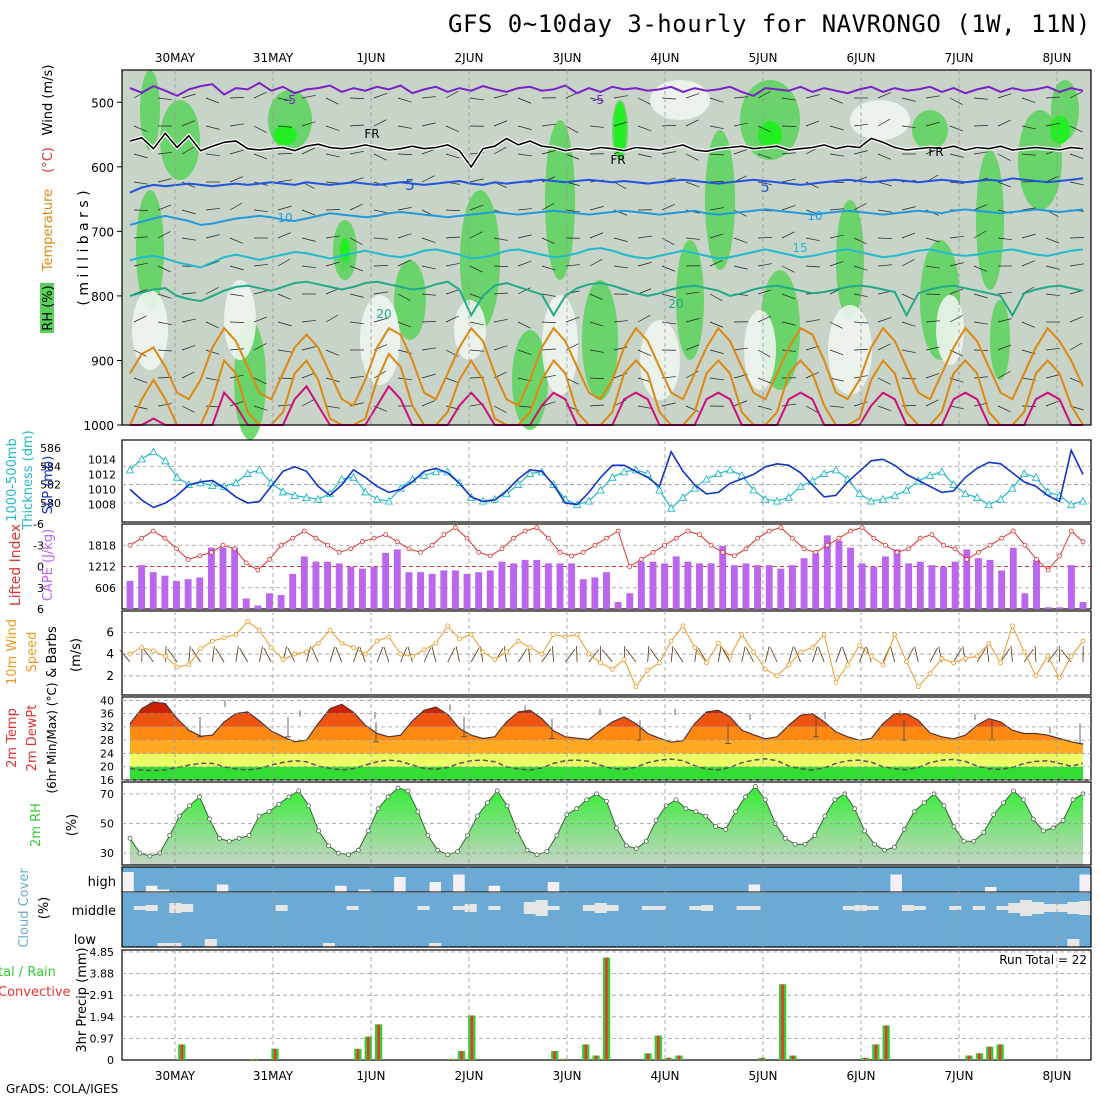  I want to click on slp-tick: 1010, so click(102, 489).